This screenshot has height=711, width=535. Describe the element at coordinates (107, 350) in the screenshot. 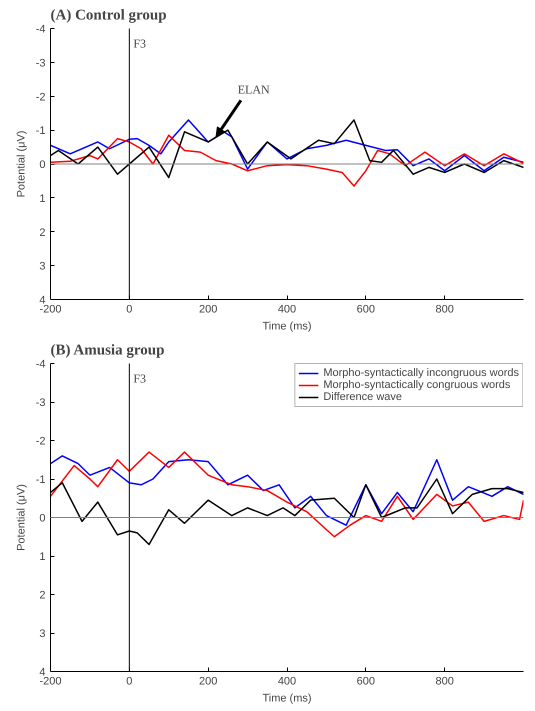

I see `chart-title: (B) Amusia group` at that location.